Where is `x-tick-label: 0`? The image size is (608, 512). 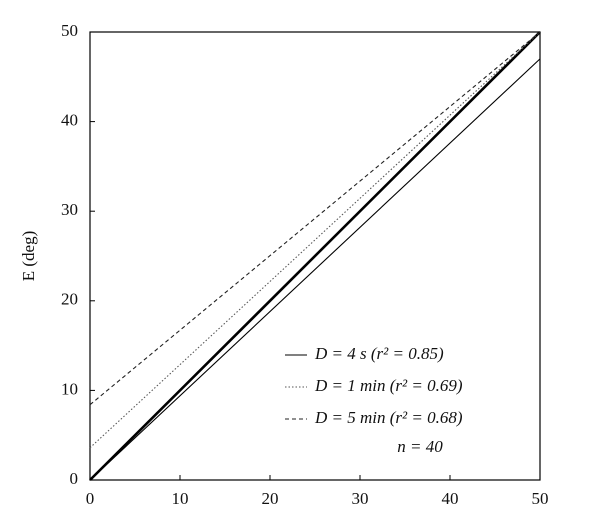 x-tick-label: 0 is located at coordinates (90, 498).